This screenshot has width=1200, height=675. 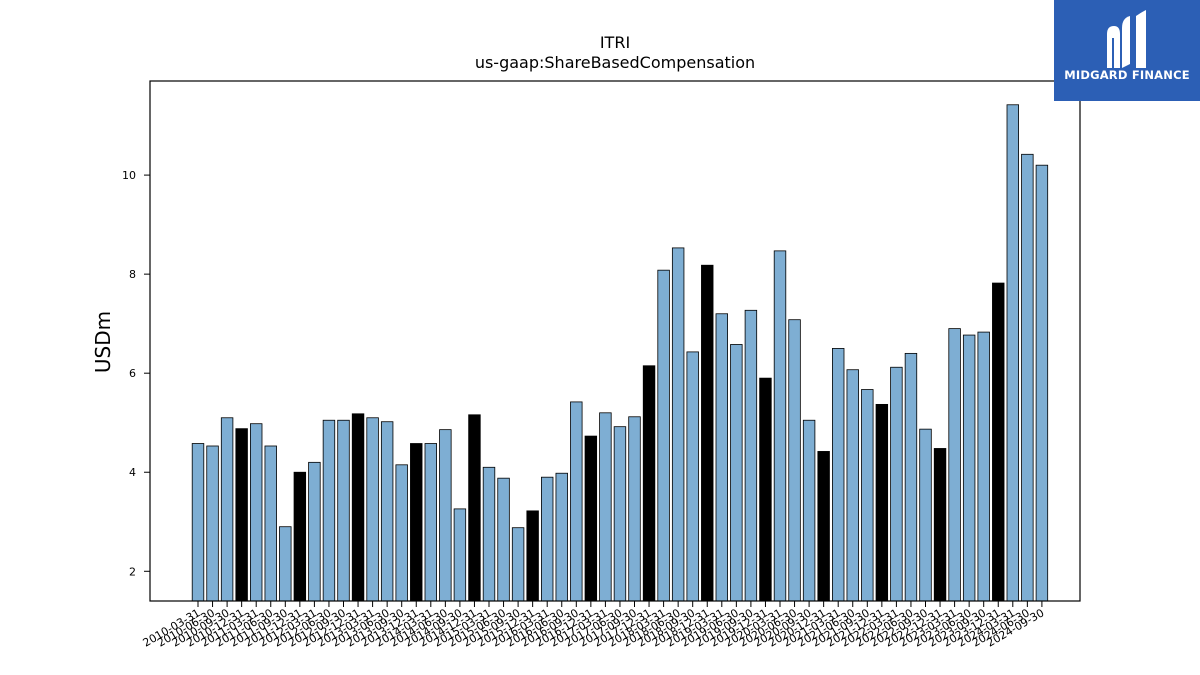 I want to click on chart-subtitle: us-gaap:ShareBasedCompensation, so click(x=615, y=62).